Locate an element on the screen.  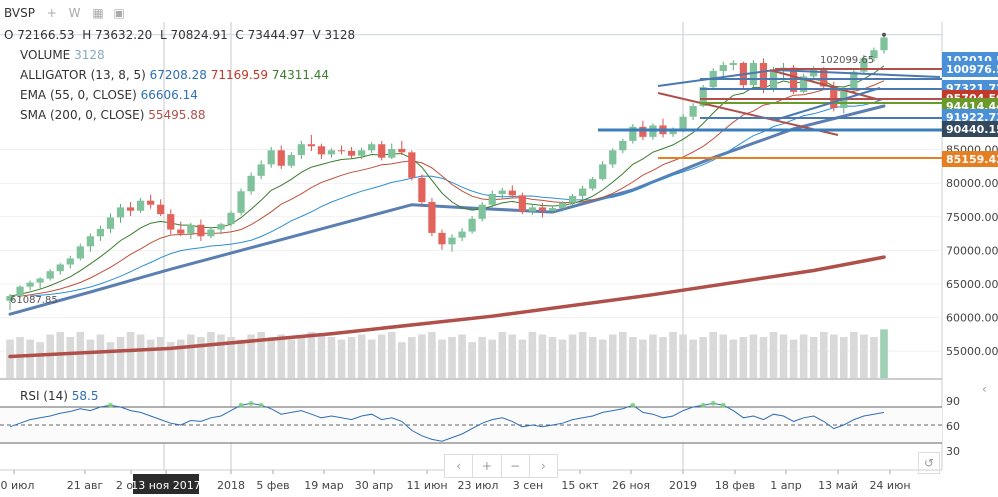
high-annotation: 102099.65 is located at coordinates (847, 60).